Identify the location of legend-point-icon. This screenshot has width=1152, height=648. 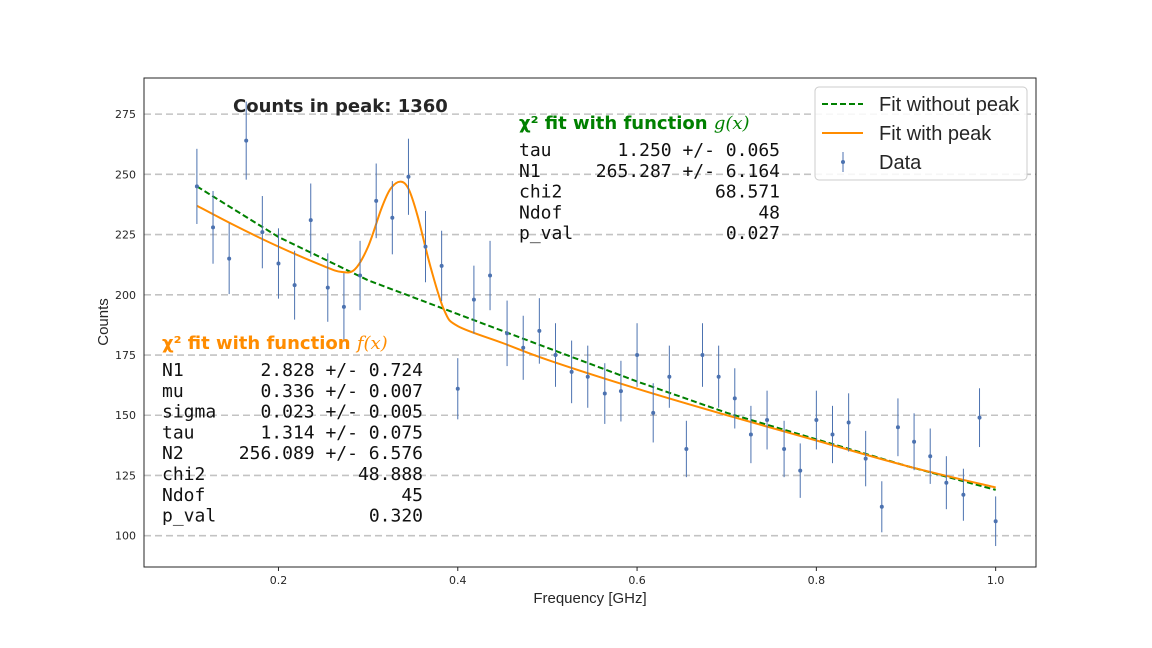
(843, 162).